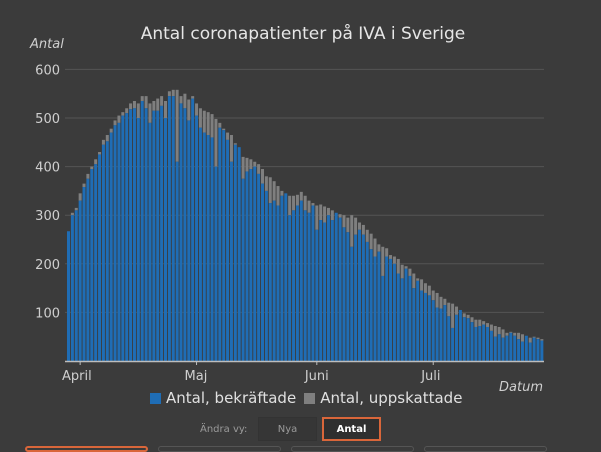 The image size is (601, 452). What do you see at coordinates (224, 429) in the screenshot?
I see `view-label: Ändra vy:` at bounding box center [224, 429].